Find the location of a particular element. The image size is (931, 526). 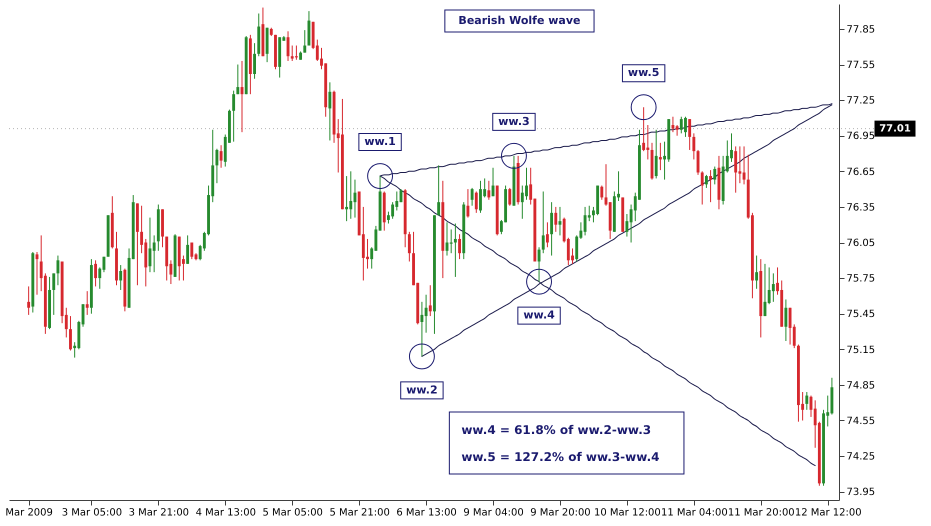

x-tick-label: 11 Mar 04:00 is located at coordinates (694, 513).